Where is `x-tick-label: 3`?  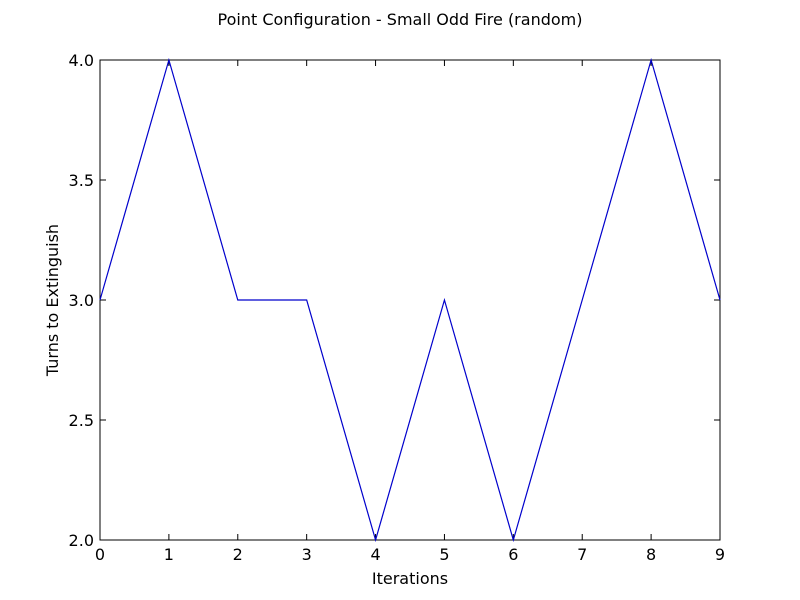
x-tick-label: 3 is located at coordinates (307, 554).